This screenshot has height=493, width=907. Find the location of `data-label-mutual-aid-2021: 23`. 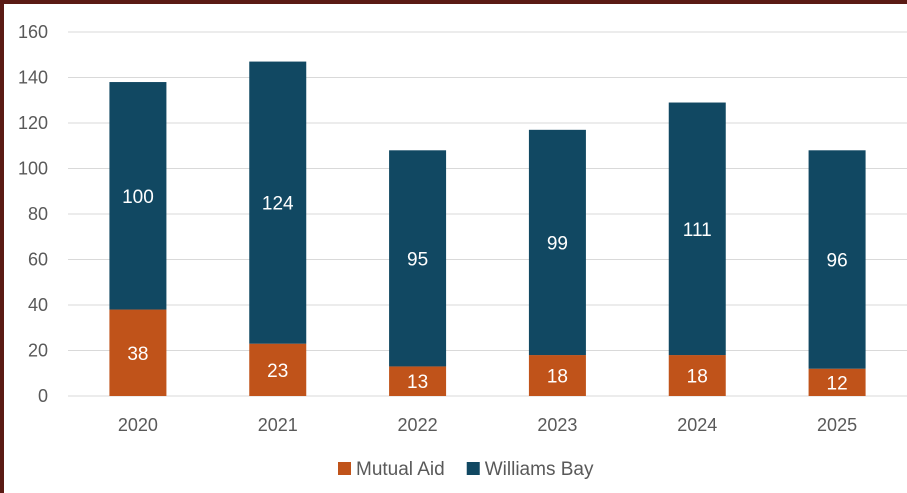

data-label-mutual-aid-2021: 23 is located at coordinates (277, 371).